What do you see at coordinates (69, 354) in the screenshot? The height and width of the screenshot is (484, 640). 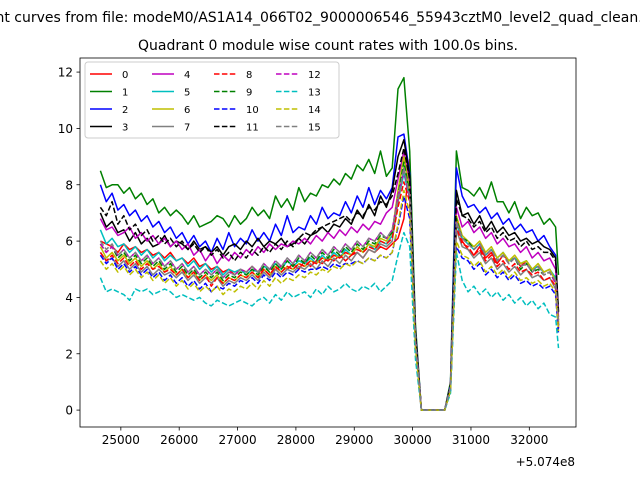 I see `y-tick-label: 2` at bounding box center [69, 354].